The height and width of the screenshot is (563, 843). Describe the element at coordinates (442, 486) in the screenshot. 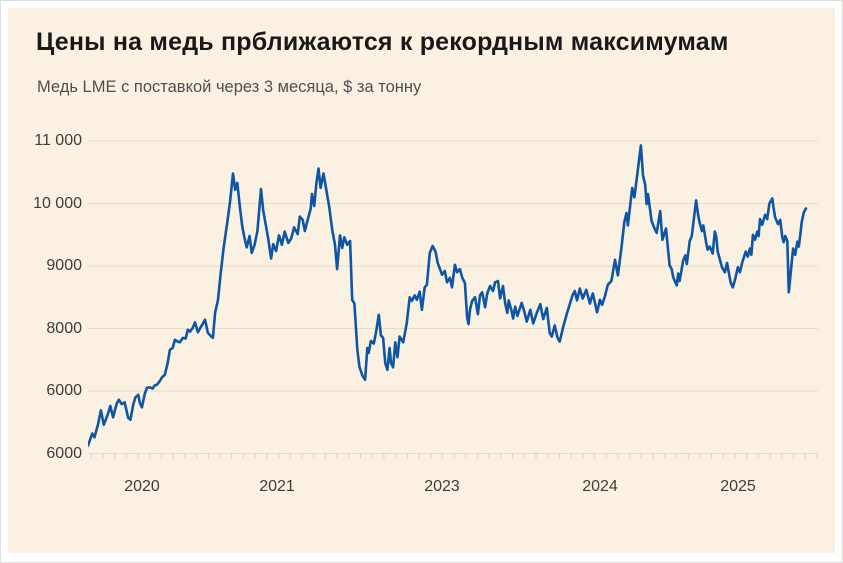

I see `x-axis-label: 2023` at that location.